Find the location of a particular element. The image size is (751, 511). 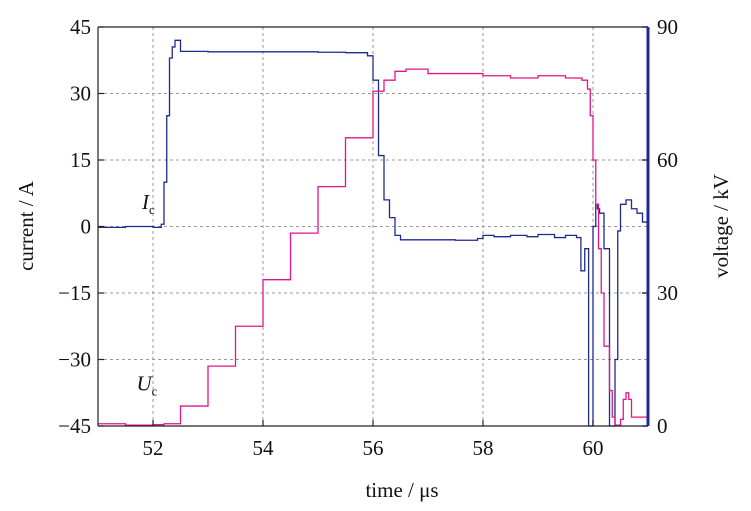

x-axis-label: time / μs is located at coordinates (401, 490).